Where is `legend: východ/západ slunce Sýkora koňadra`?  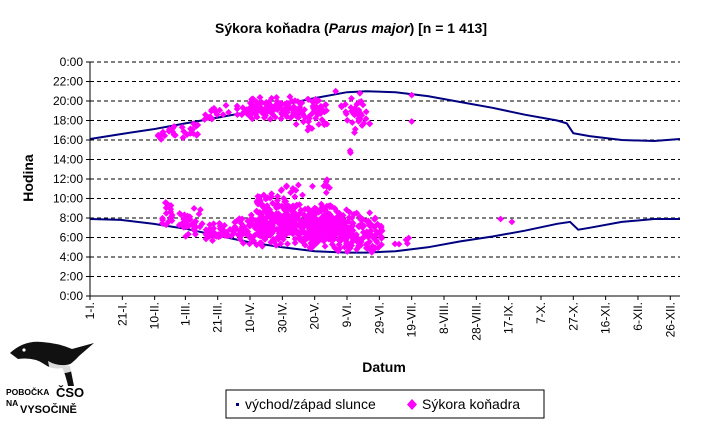
legend: východ/západ slunce Sýkora koňadra is located at coordinates (385, 404).